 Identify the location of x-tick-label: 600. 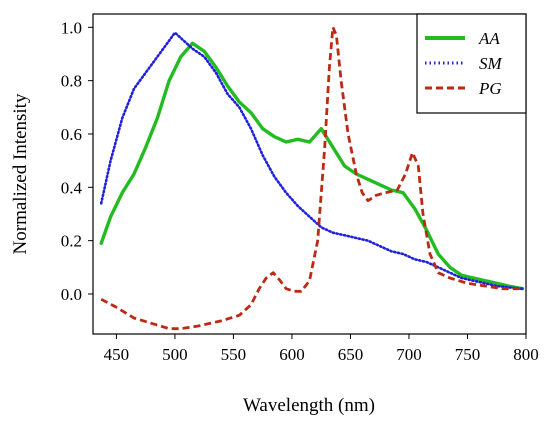
(292, 354).